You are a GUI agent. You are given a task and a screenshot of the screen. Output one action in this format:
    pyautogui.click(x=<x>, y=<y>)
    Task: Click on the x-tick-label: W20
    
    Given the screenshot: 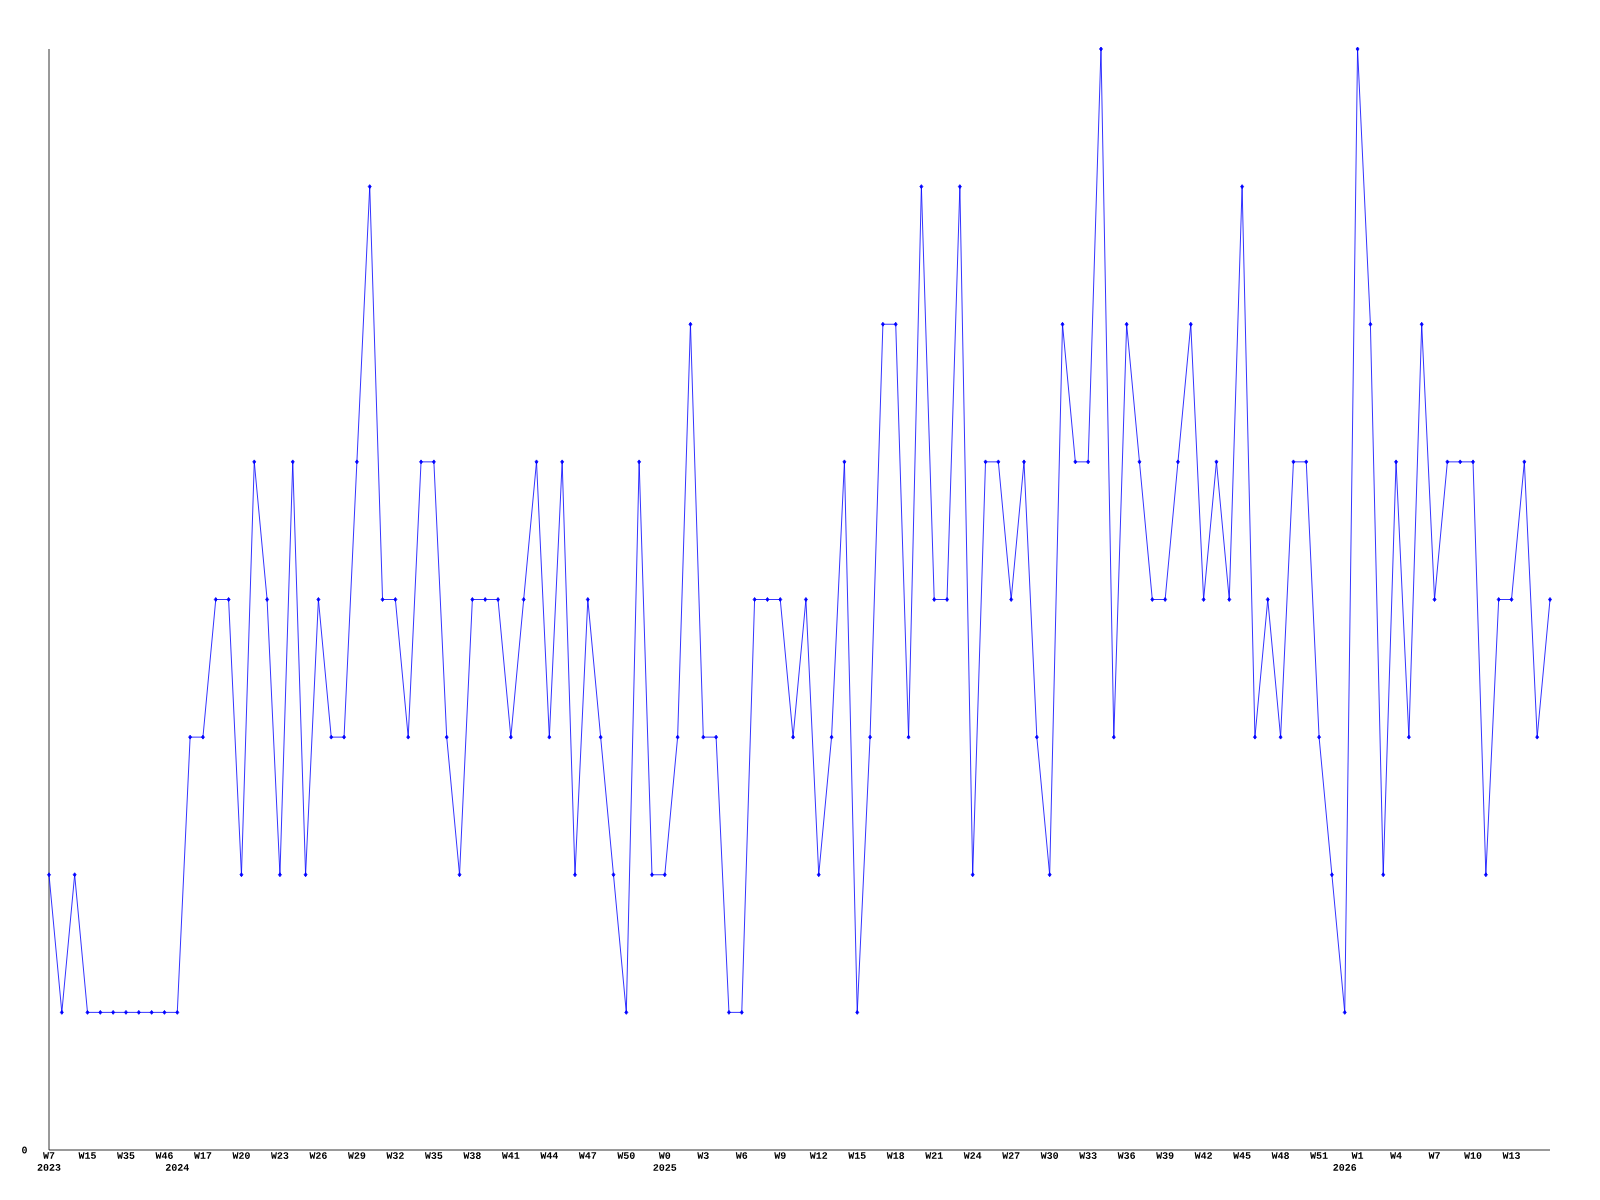 What is the action you would take?
    pyautogui.click(x=241, y=1155)
    